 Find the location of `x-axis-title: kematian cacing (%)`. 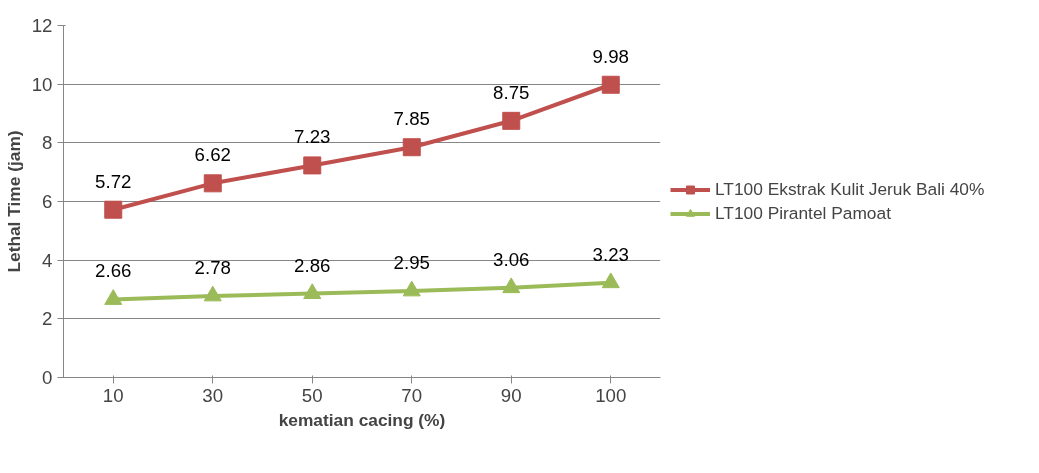

x-axis-title: kematian cacing (%) is located at coordinates (362, 419).